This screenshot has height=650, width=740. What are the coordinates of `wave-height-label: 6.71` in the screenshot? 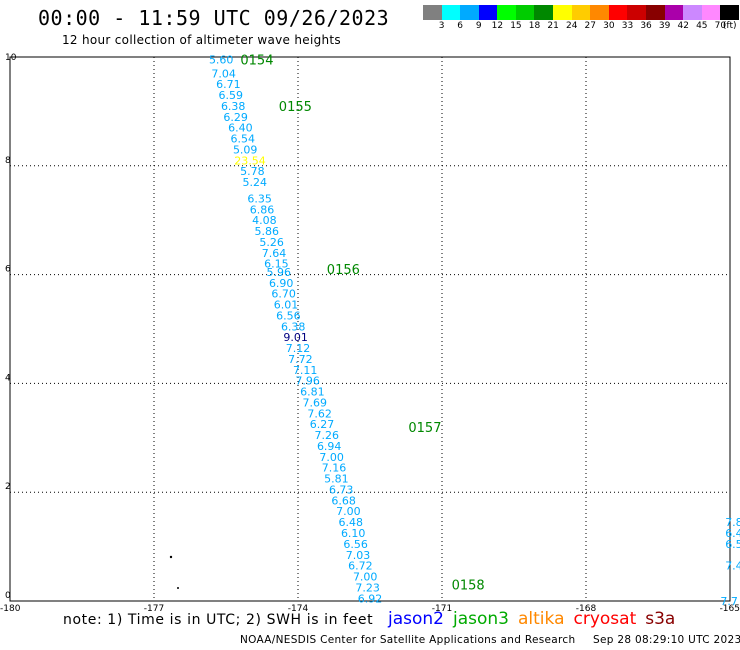 It's located at (228, 84).